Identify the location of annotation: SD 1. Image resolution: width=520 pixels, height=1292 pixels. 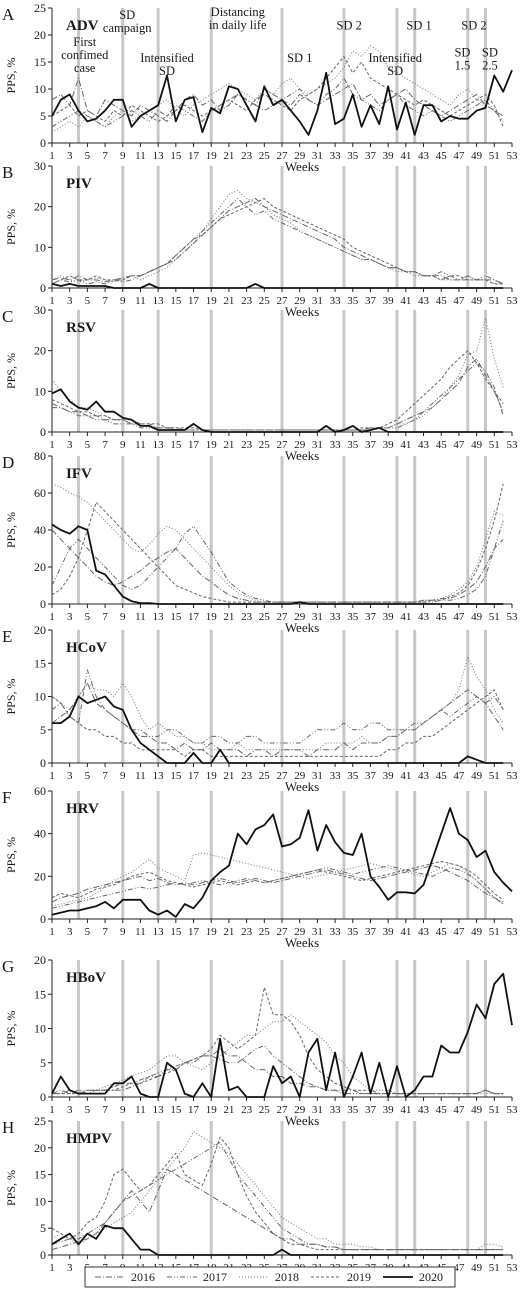
(299, 58).